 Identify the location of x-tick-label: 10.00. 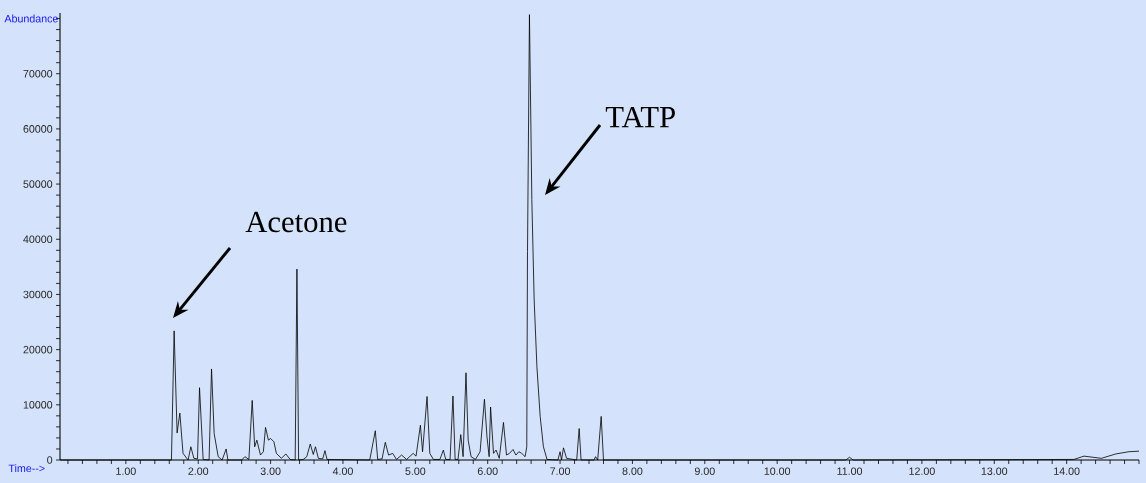
(777, 471).